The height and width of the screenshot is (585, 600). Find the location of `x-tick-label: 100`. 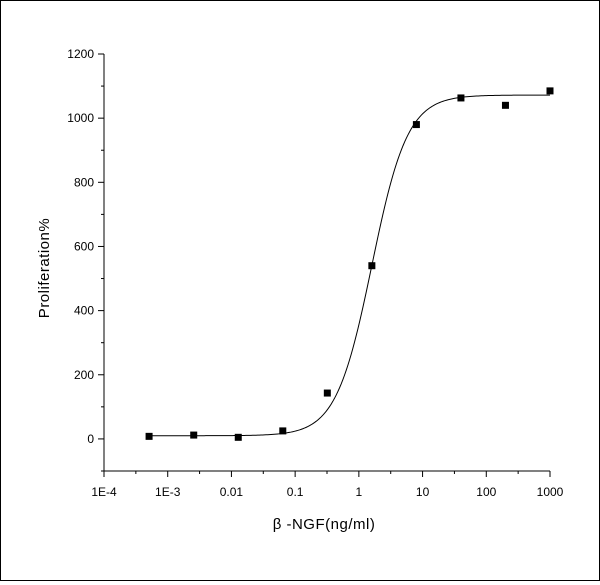

x-tick-label: 100 is located at coordinates (486, 492).